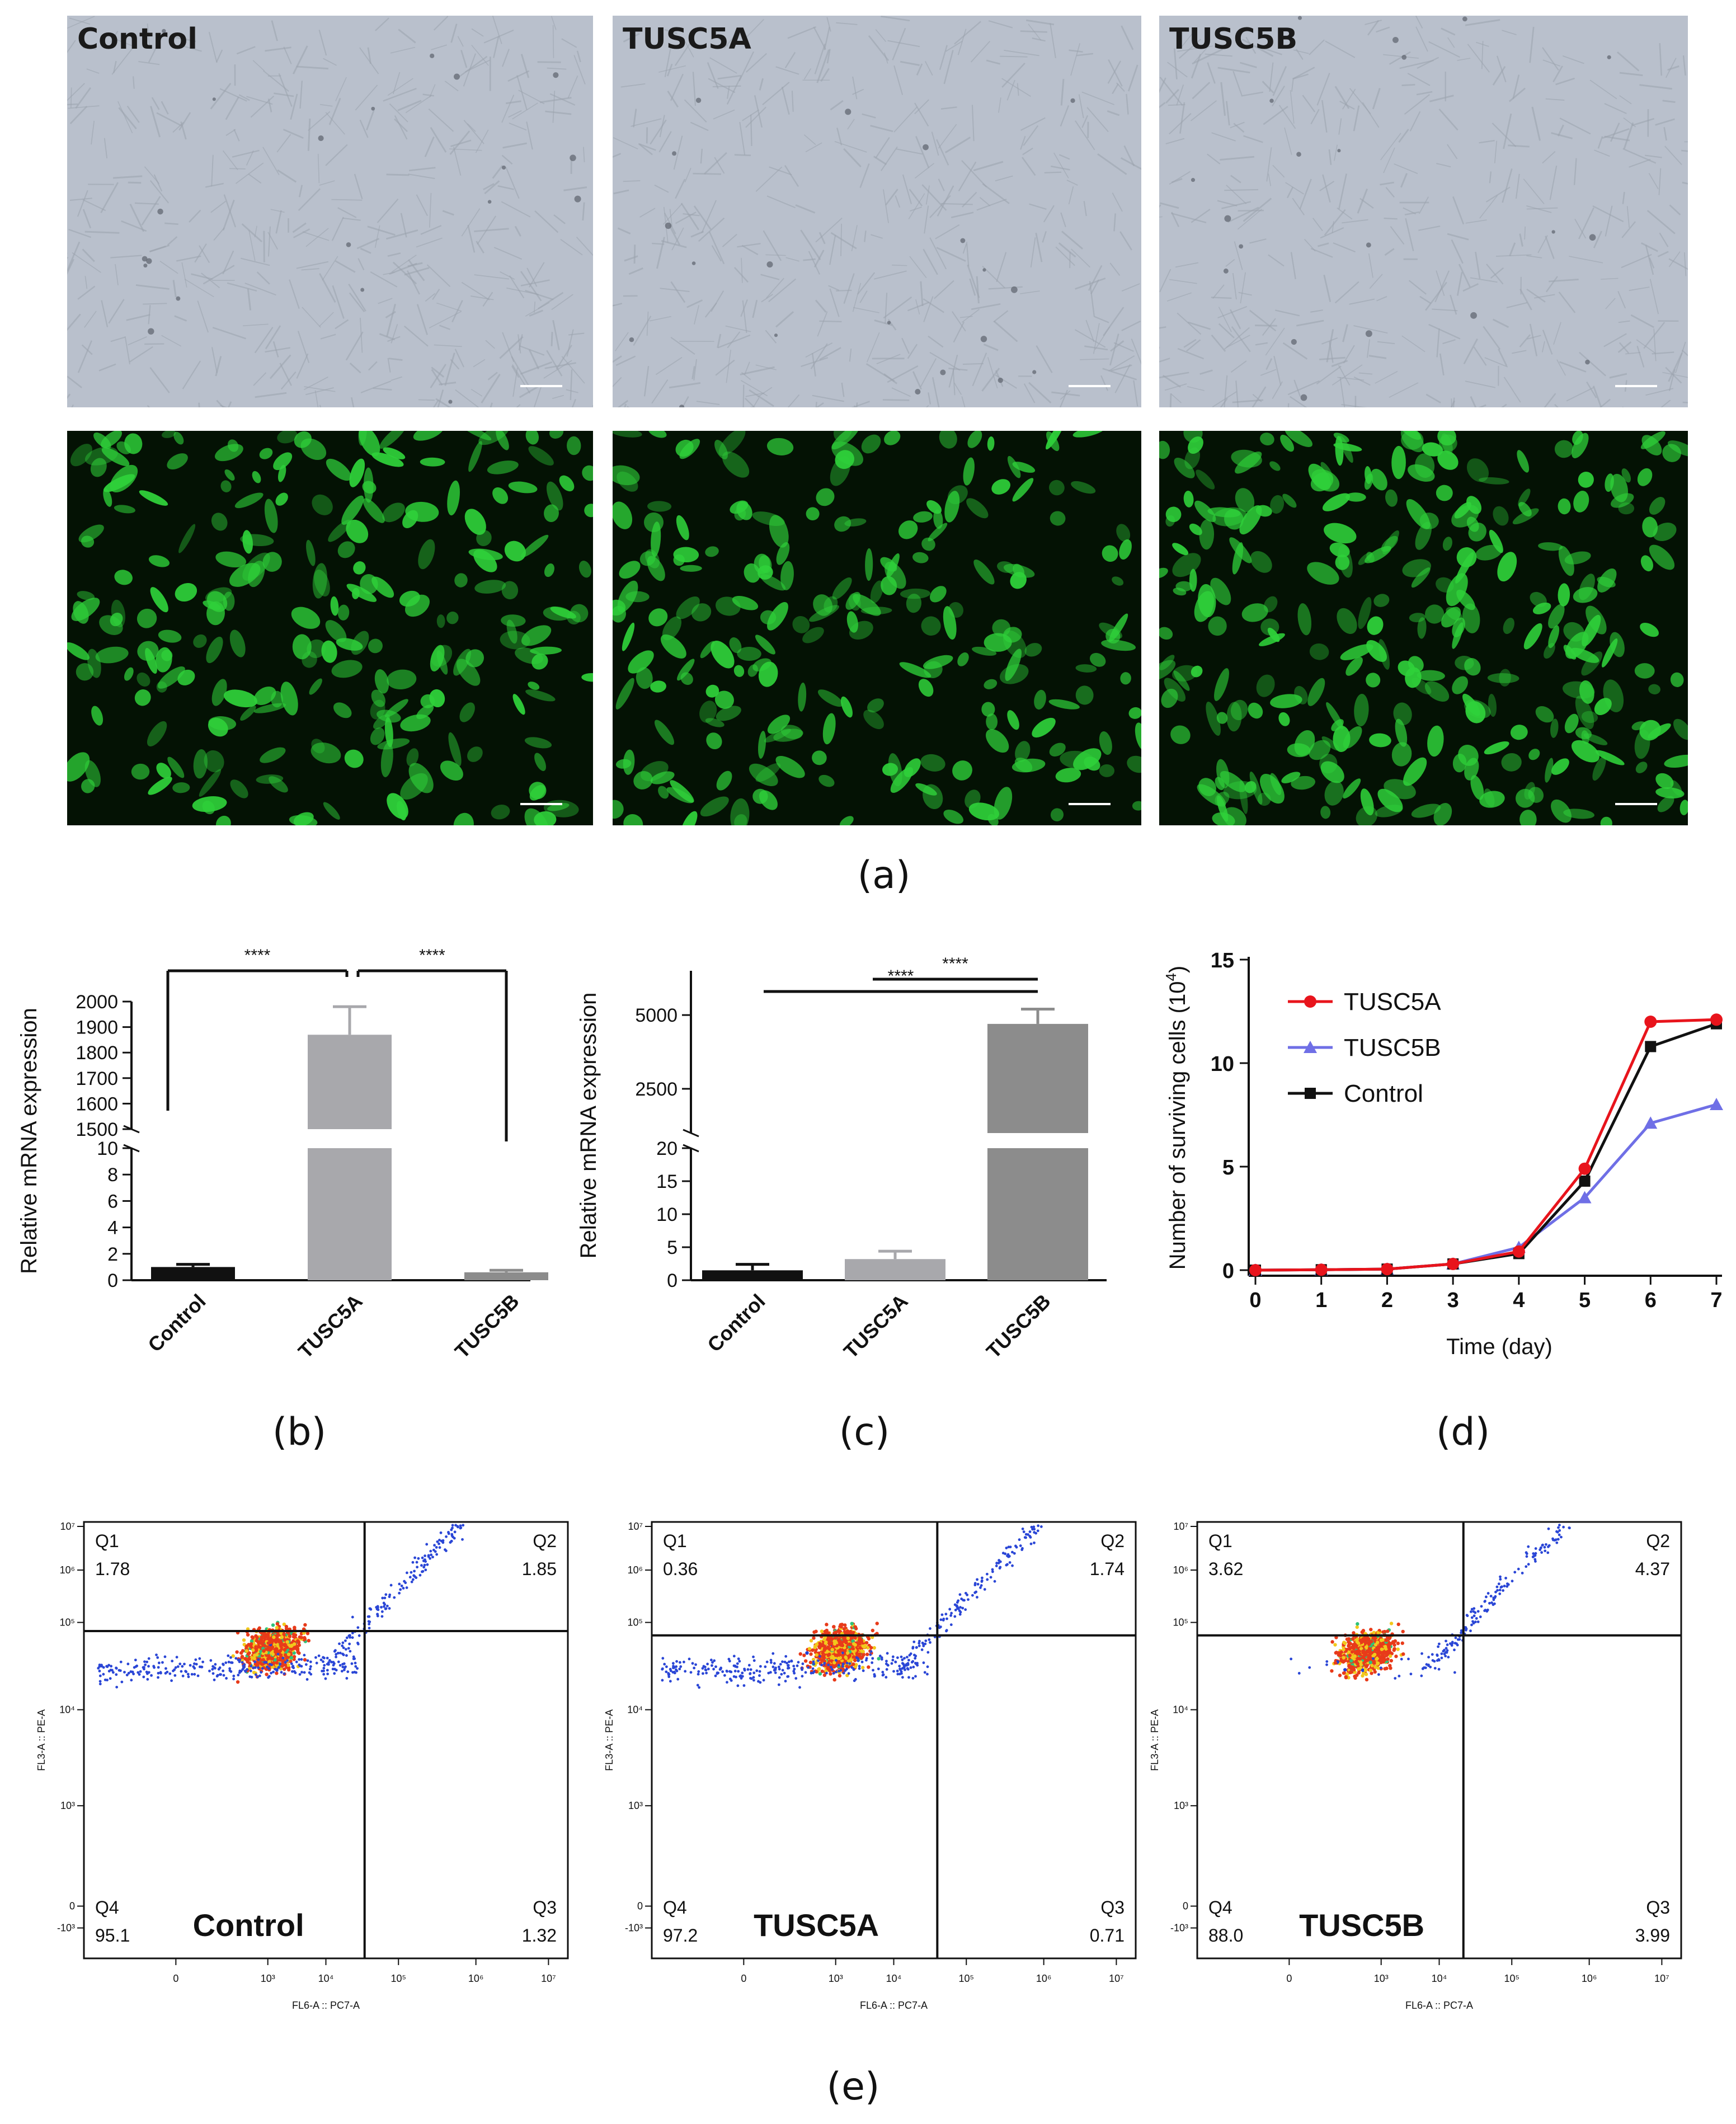  Describe the element at coordinates (1716, 1104) in the screenshot. I see `data-point-tusc5b` at that location.